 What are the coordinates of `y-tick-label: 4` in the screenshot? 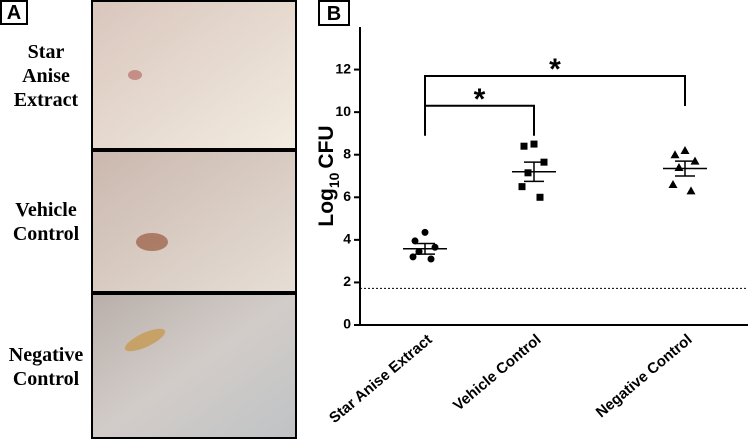 It's located at (347, 239).